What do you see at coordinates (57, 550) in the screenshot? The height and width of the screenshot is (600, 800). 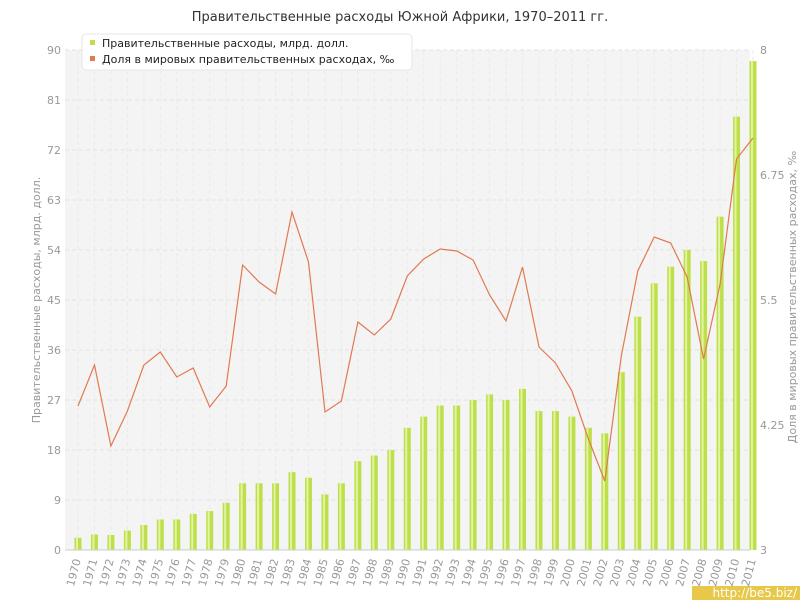 I see `y-tick-left: 0` at bounding box center [57, 550].